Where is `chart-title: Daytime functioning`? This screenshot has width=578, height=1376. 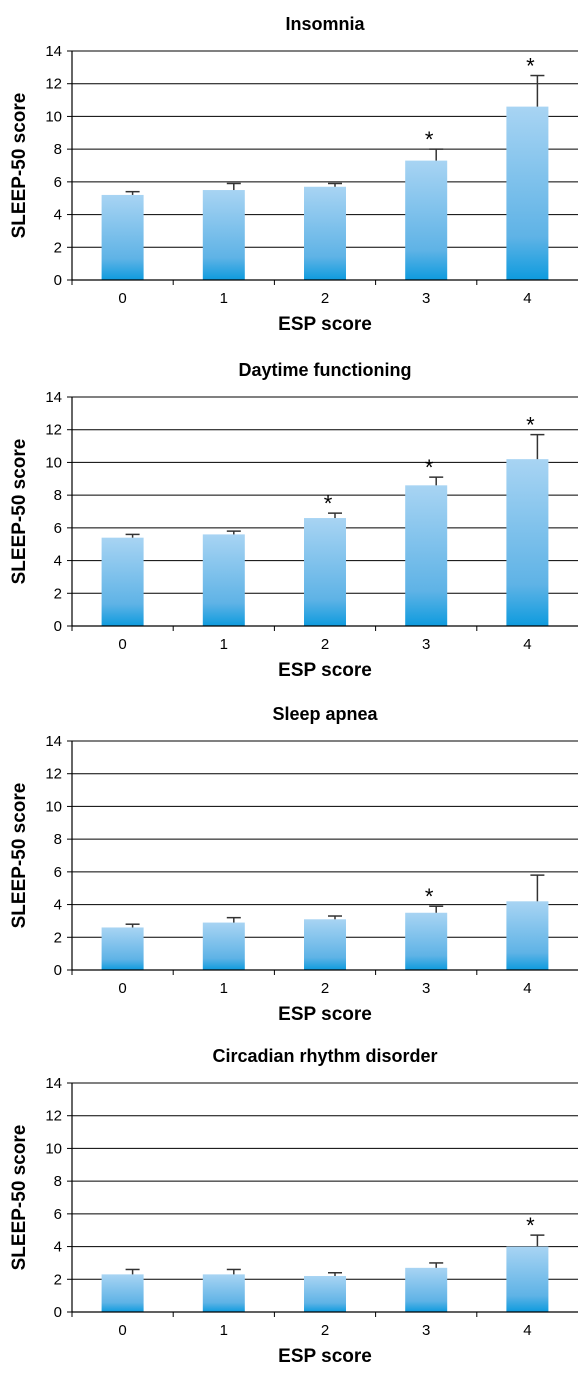 chart-title: Daytime functioning is located at coordinates (324, 370).